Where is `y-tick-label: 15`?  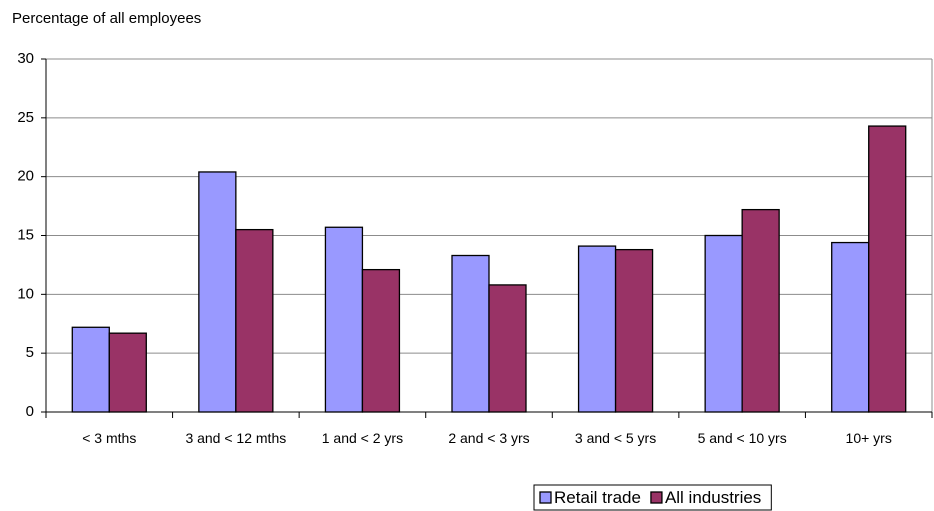 y-tick-label: 15 is located at coordinates (25, 234).